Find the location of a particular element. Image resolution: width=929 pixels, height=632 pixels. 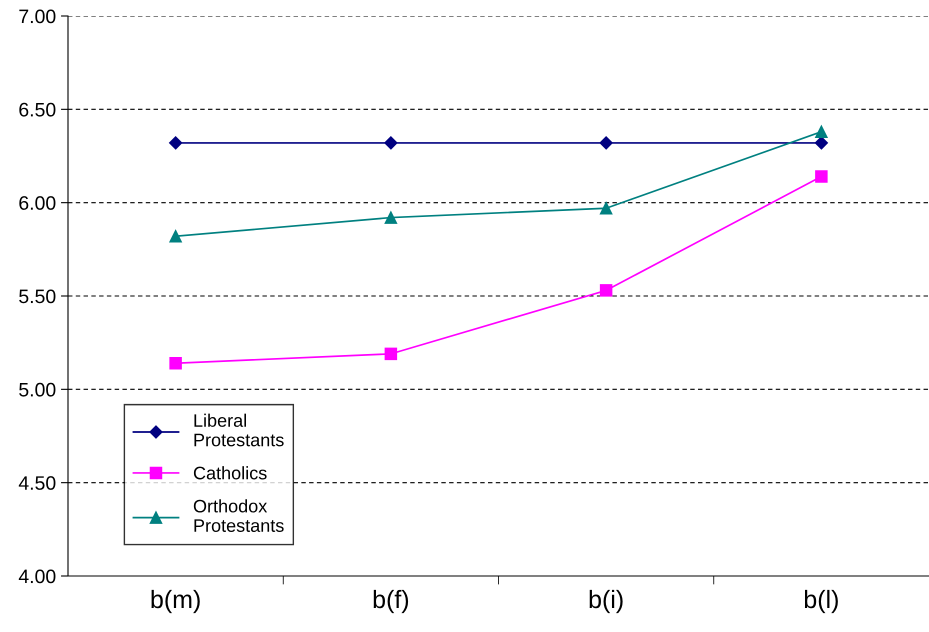

x-tick-label: b(m) is located at coordinates (176, 602).